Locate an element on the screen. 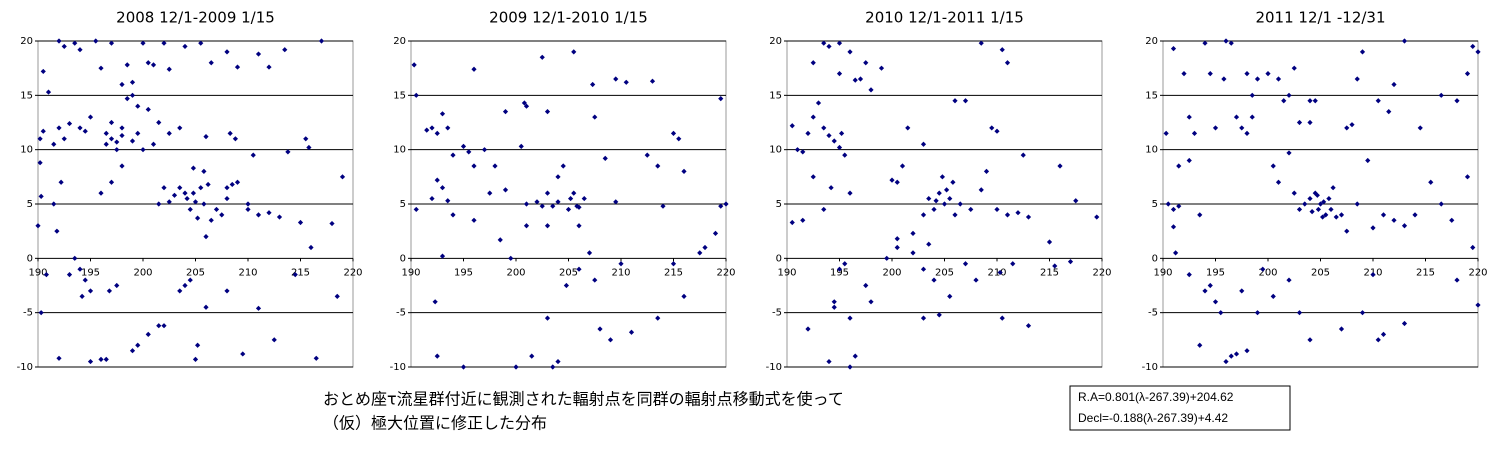  y-tick-label: 15 is located at coordinates (775, 95).